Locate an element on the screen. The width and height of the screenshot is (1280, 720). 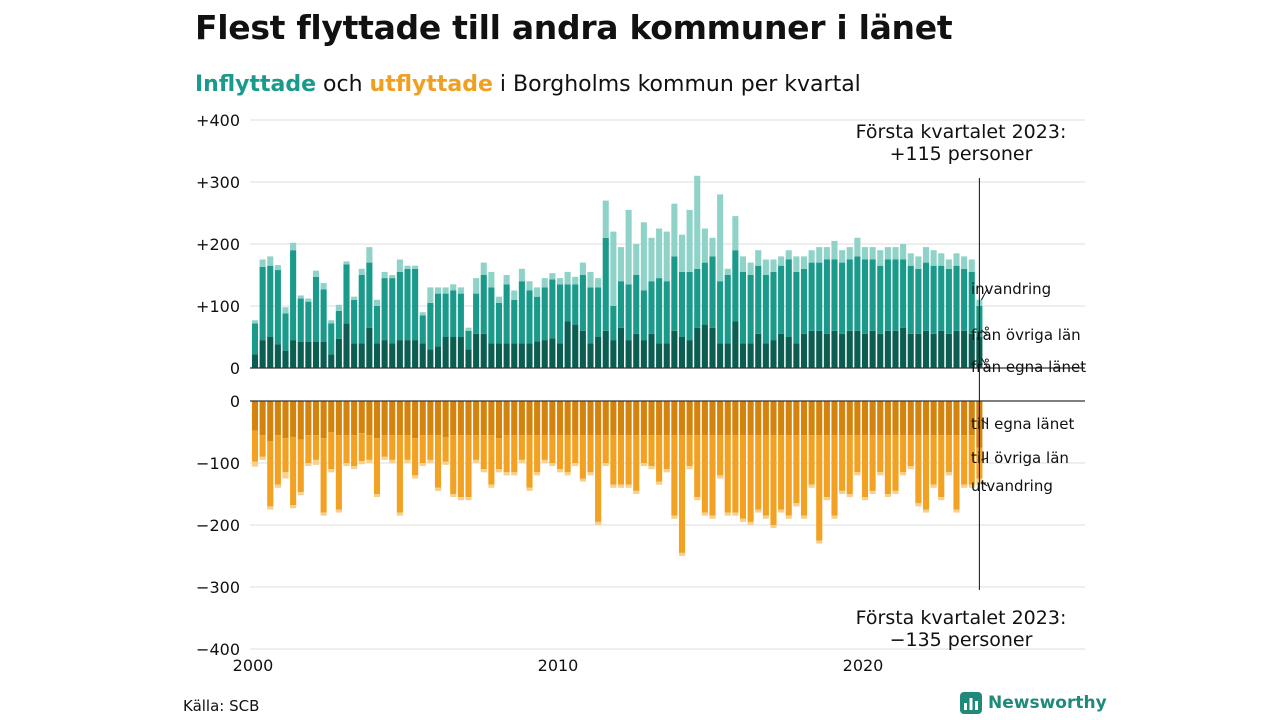
y-tick-label-upper: +300 is located at coordinates (218, 182).